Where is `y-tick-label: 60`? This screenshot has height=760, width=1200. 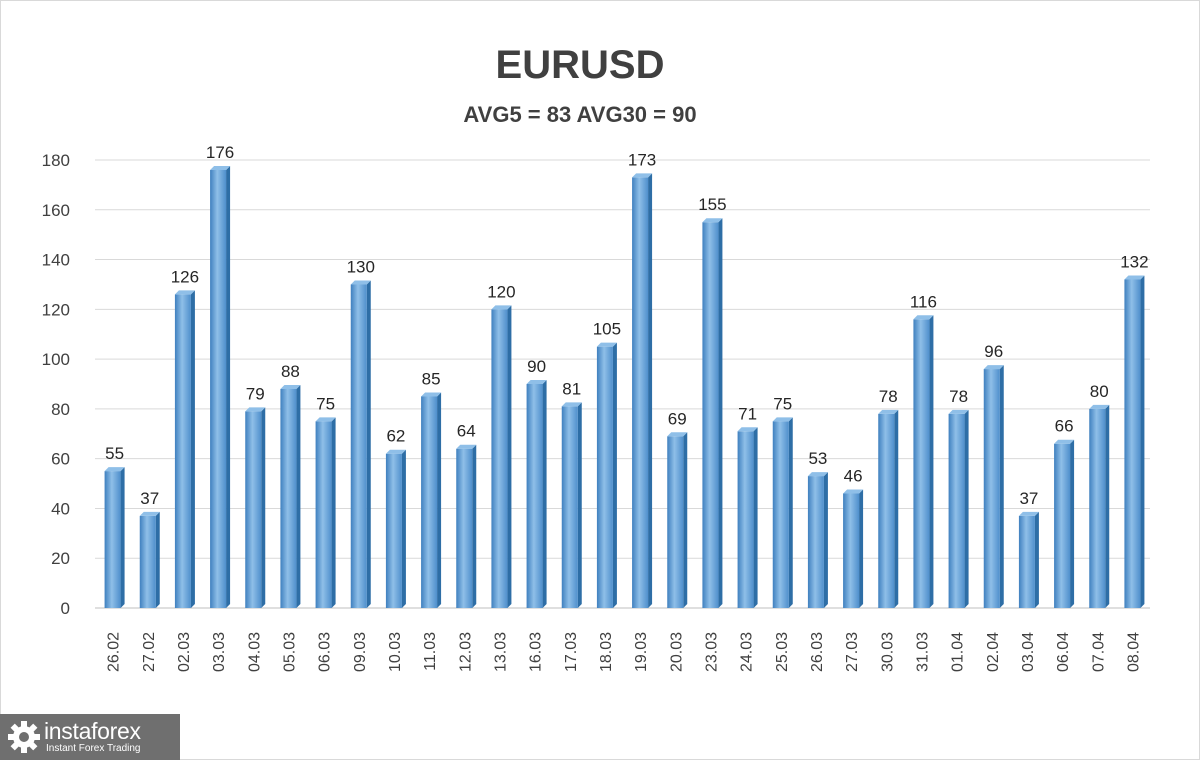
y-tick-label: 60 is located at coordinates (60, 459).